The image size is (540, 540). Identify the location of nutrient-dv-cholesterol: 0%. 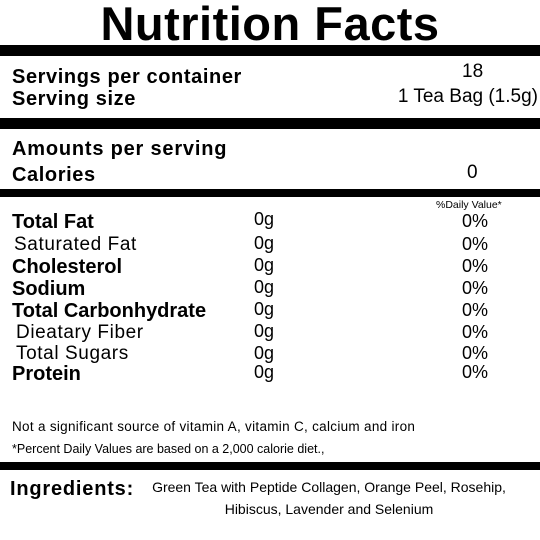
(475, 266).